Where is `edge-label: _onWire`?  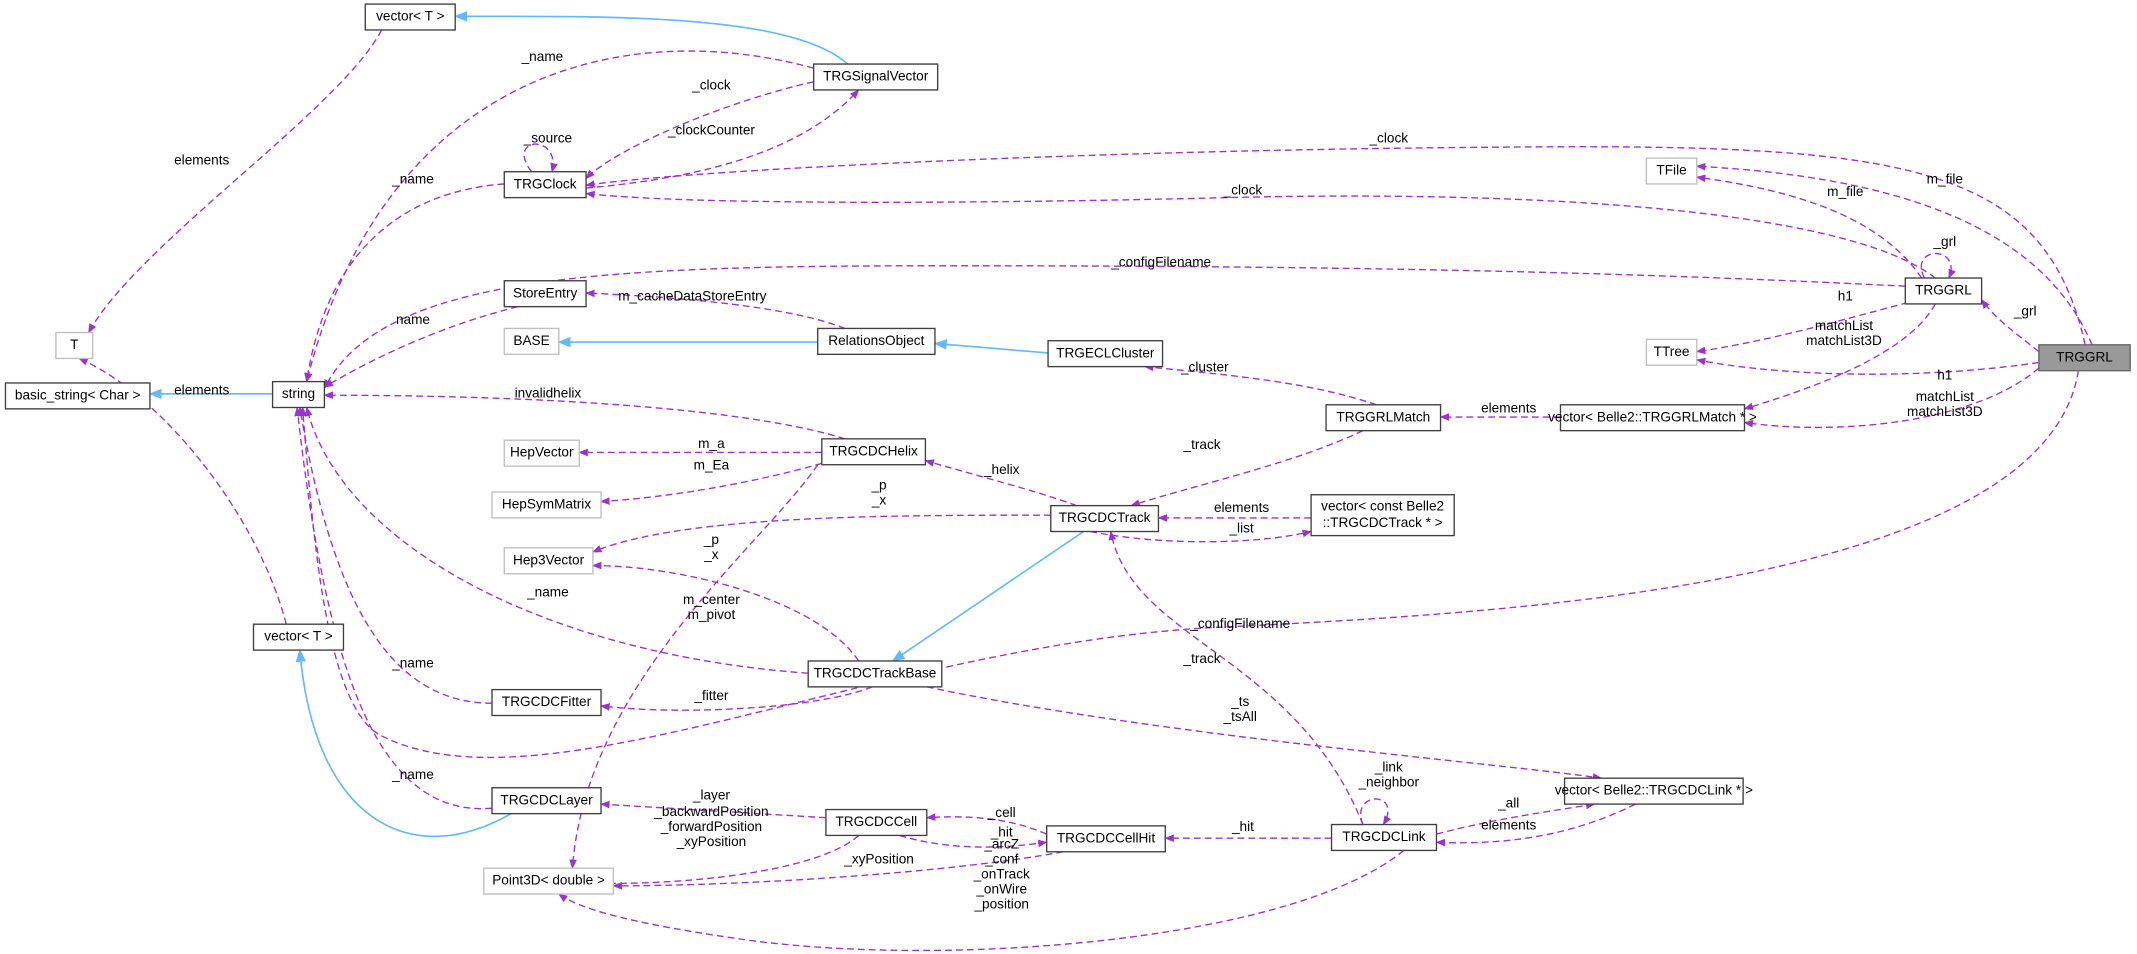
edge-label: _onWire is located at coordinates (1001, 889).